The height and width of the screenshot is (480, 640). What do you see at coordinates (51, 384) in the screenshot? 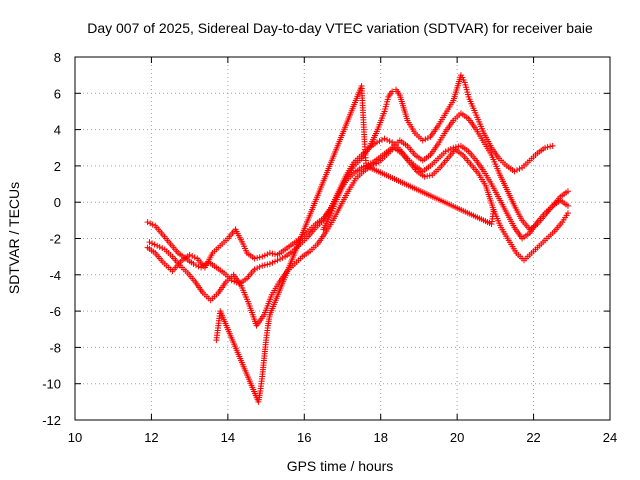
I see `y-tick-label: -10` at bounding box center [51, 384].